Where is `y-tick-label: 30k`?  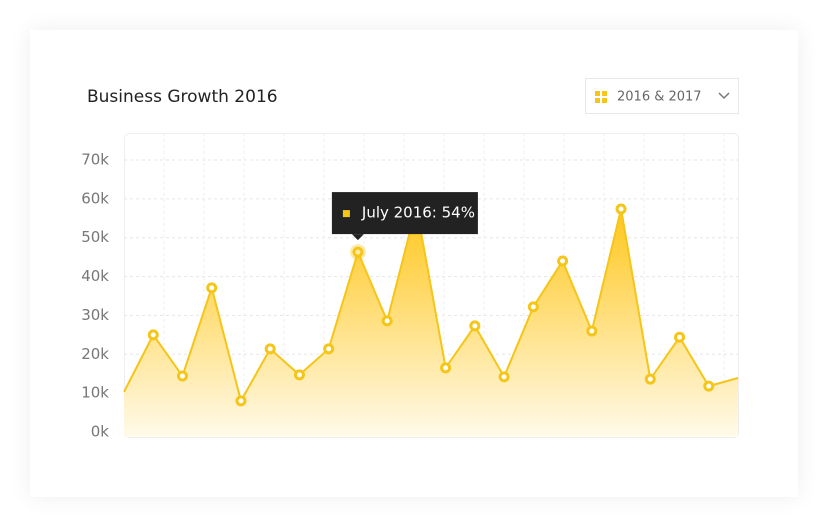 y-tick-label: 30k is located at coordinates (95, 315).